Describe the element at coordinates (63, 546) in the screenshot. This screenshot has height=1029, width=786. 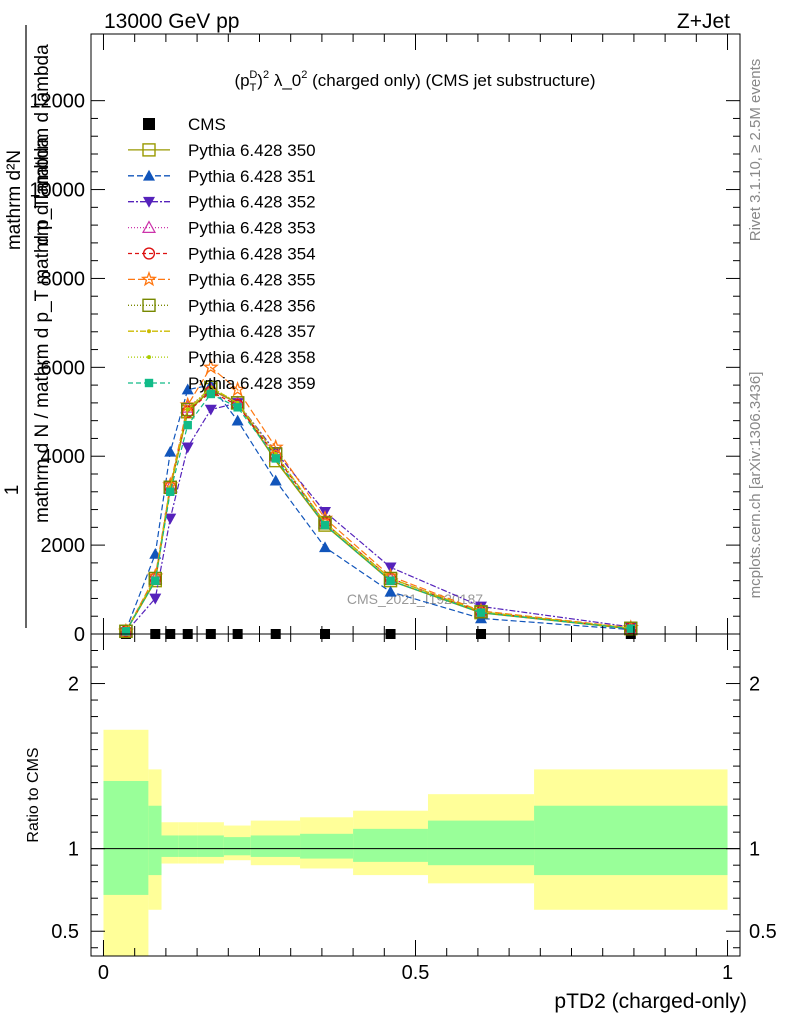
I see `main-ytick-label: 2000` at that location.